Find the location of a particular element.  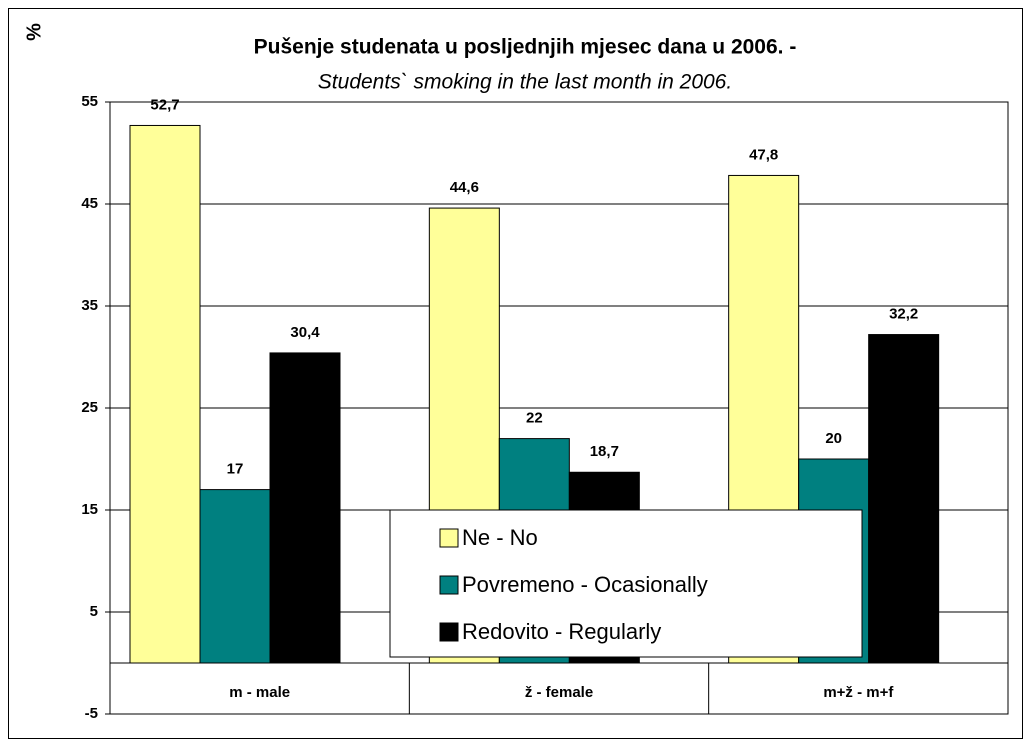

data-label: 22 is located at coordinates (534, 418).